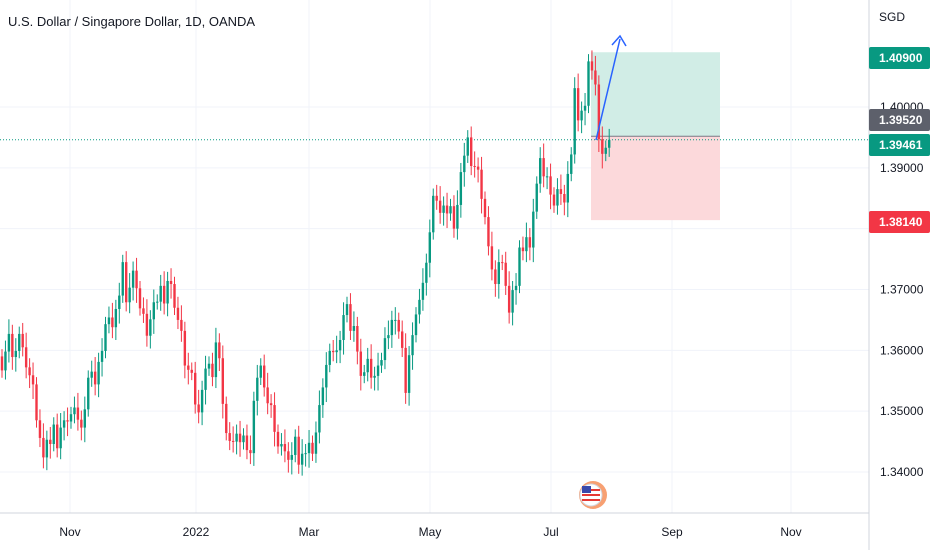  I want to click on y-tick-label: 1.37000, so click(902, 290).